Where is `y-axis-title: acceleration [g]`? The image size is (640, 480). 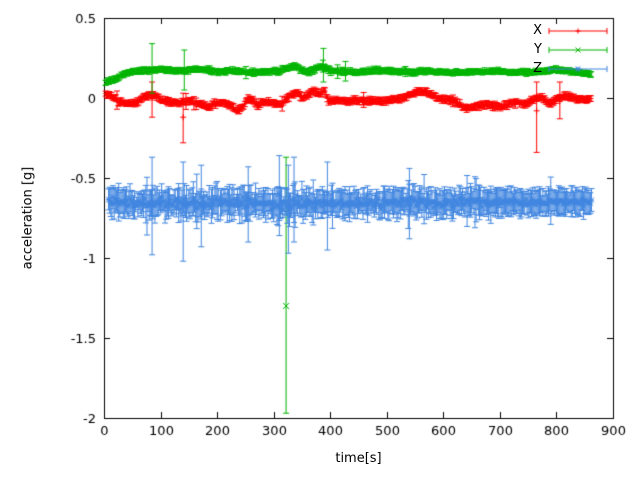 y-axis-title: acceleration [g] is located at coordinates (28, 218).